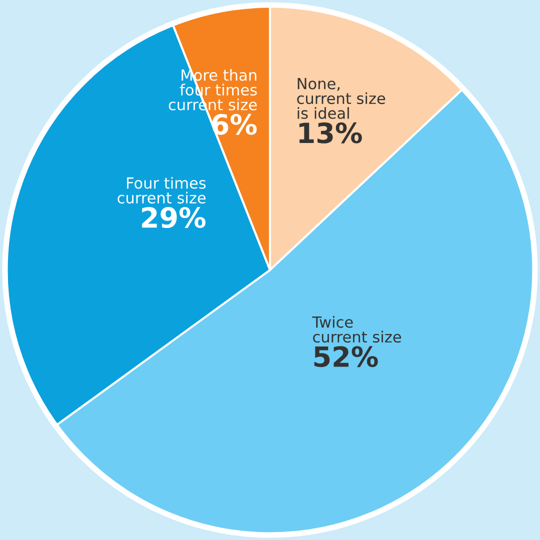  What do you see at coordinates (162, 190) in the screenshot?
I see `slice-label: Four times current size` at bounding box center [162, 190].